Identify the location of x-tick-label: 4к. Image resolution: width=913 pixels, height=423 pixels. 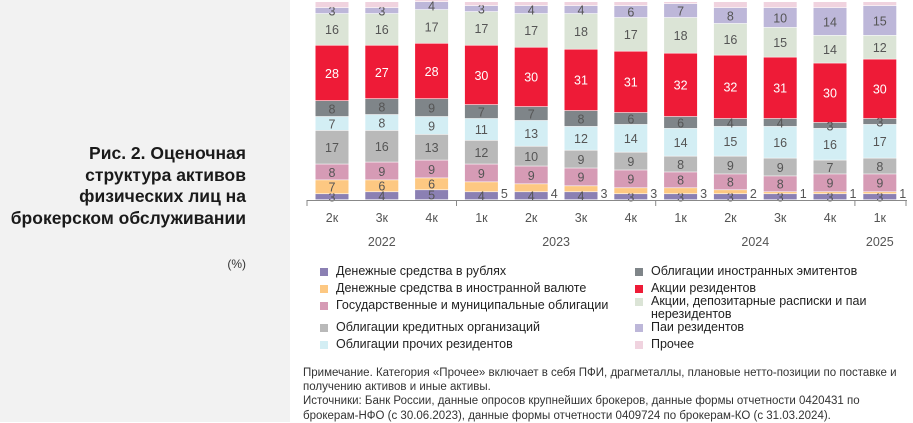
(830, 218).